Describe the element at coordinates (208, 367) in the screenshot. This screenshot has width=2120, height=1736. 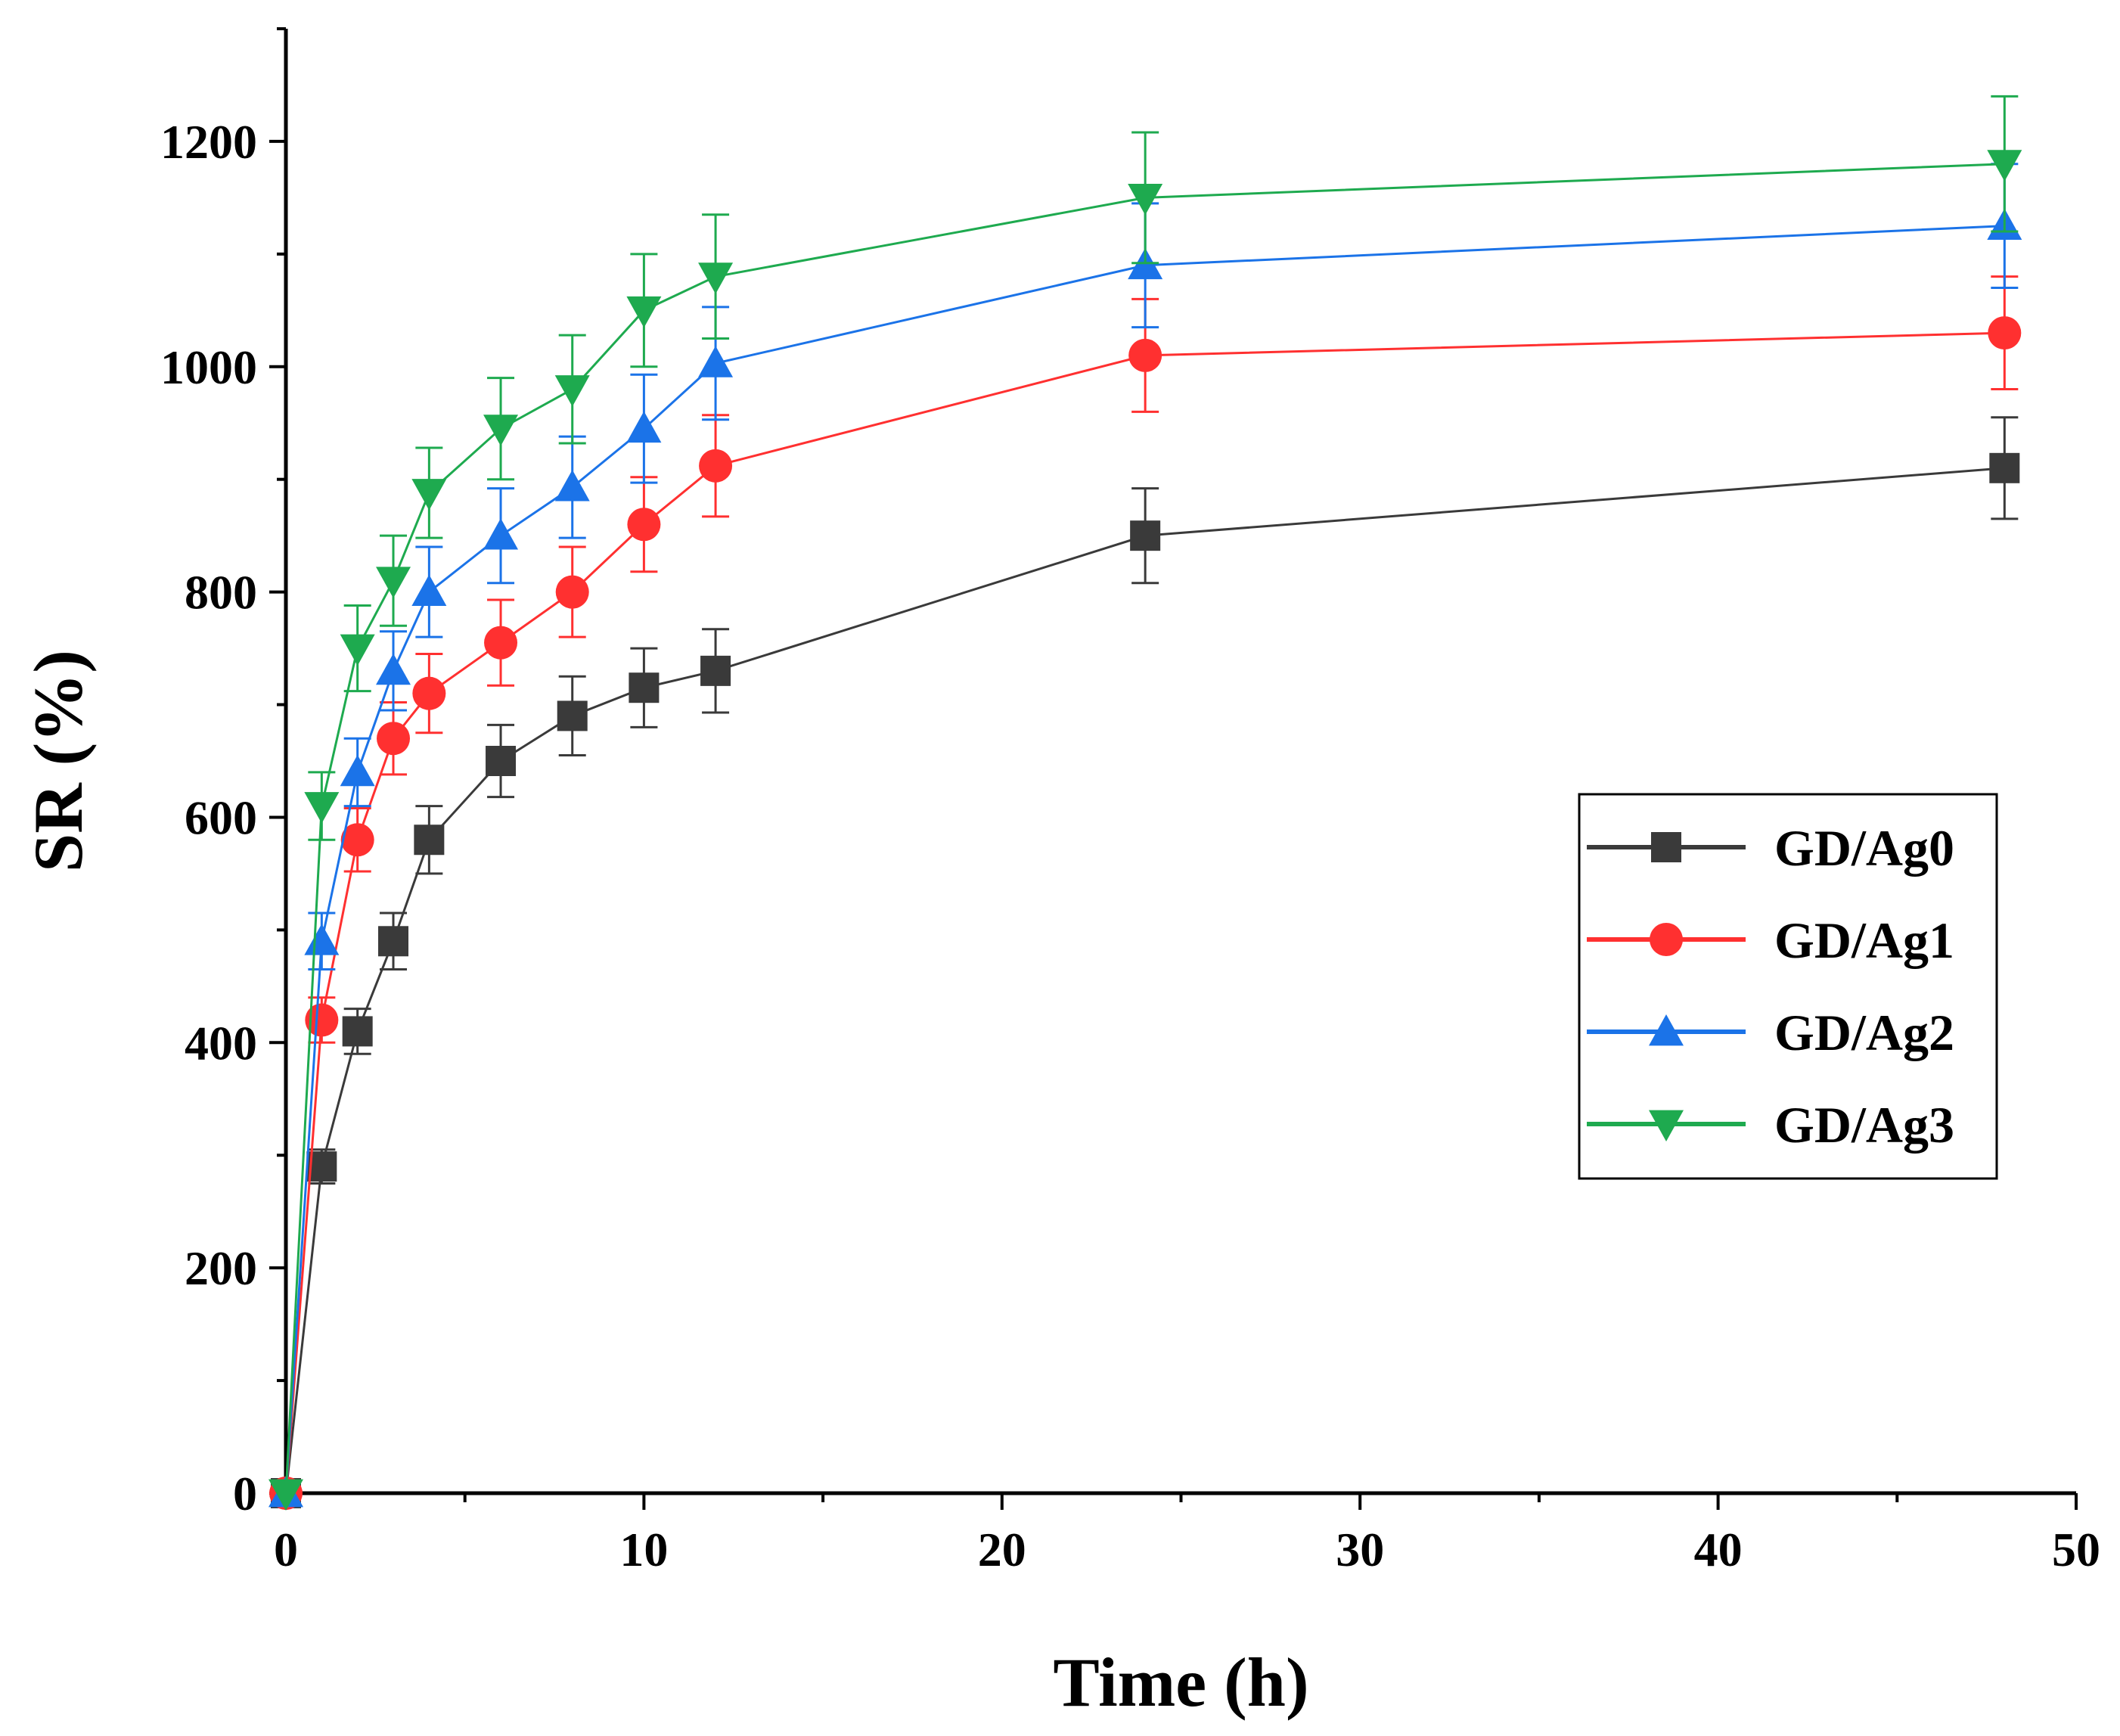
I see `y-tick-label: 1000` at that location.